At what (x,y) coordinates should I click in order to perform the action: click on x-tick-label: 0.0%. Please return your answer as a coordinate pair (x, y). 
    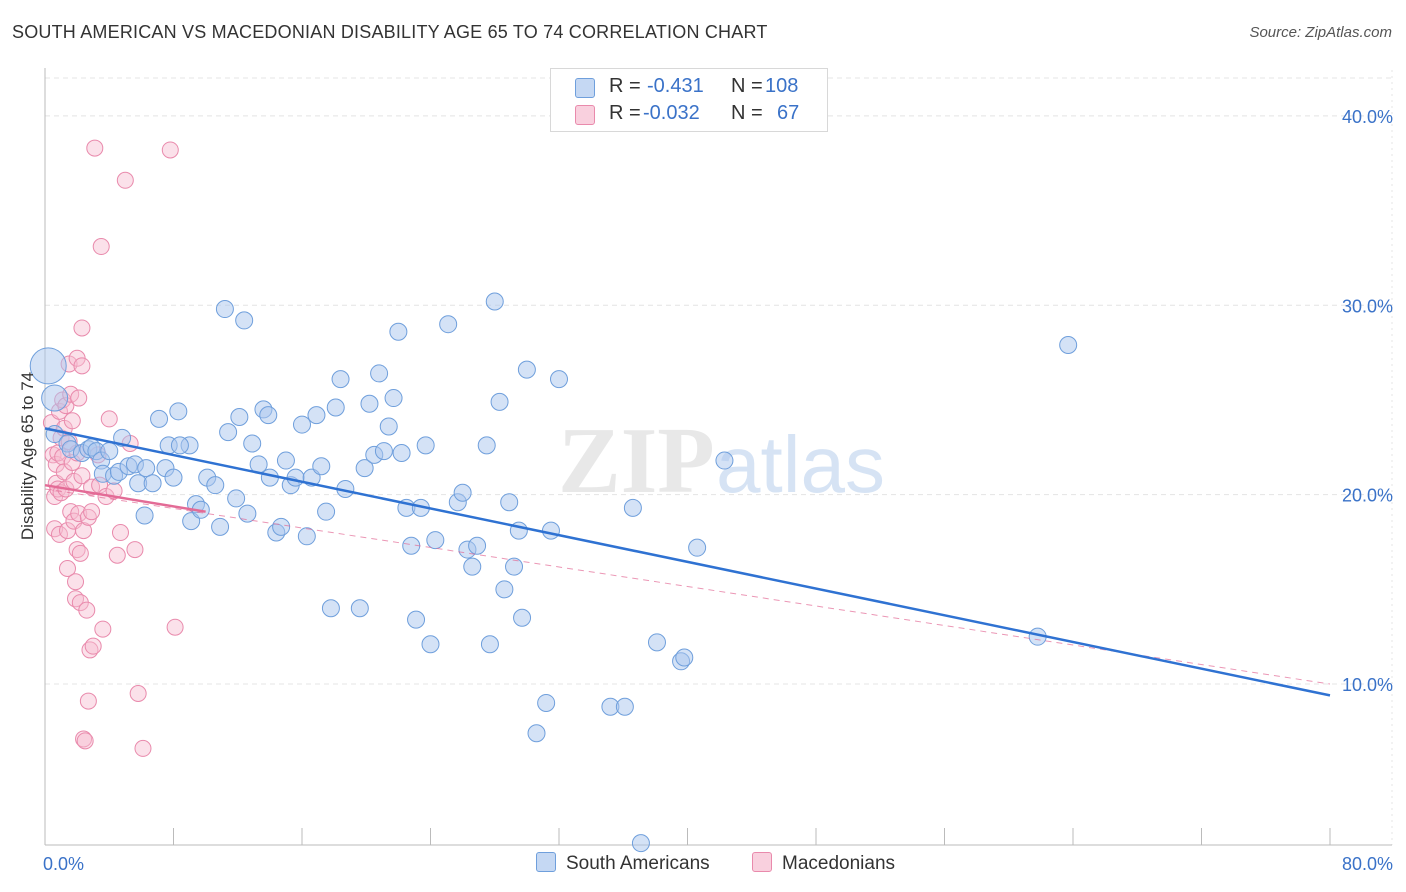
    Looking at the image, I should click on (63, 864).